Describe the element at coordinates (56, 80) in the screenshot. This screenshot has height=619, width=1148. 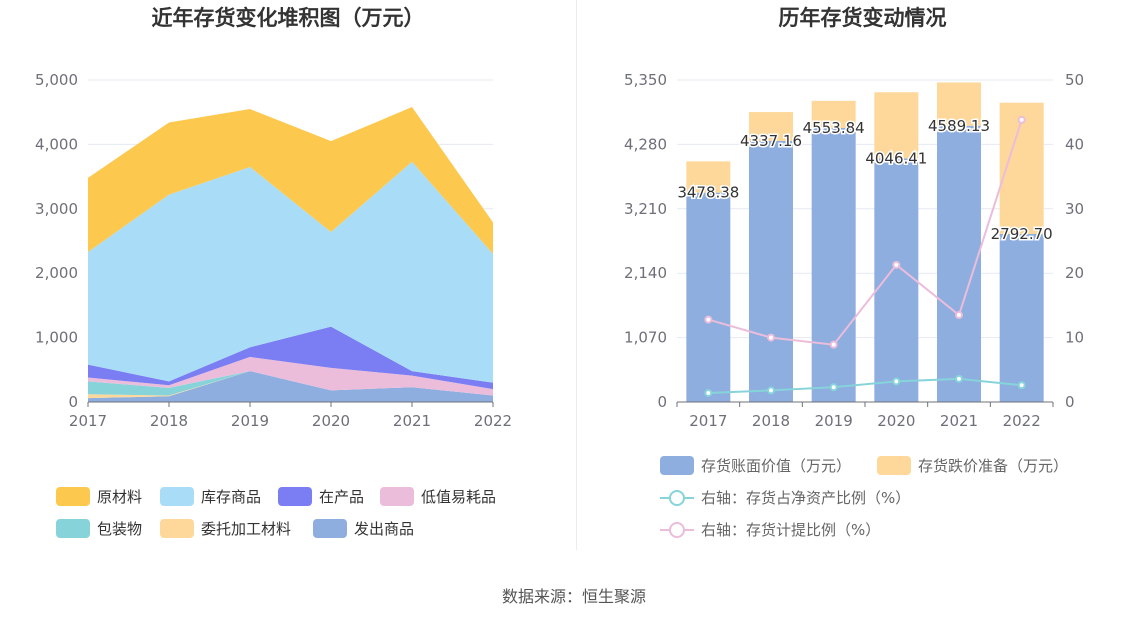
I see `left-y-tick-label: 5,000` at that location.